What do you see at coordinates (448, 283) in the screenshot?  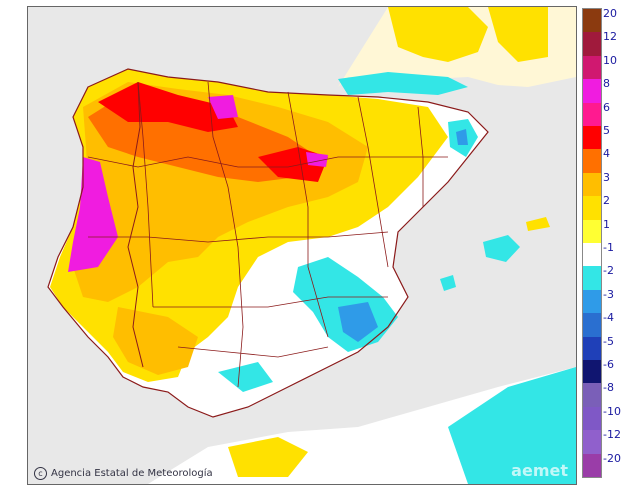 I see `island-ibiza` at bounding box center [448, 283].